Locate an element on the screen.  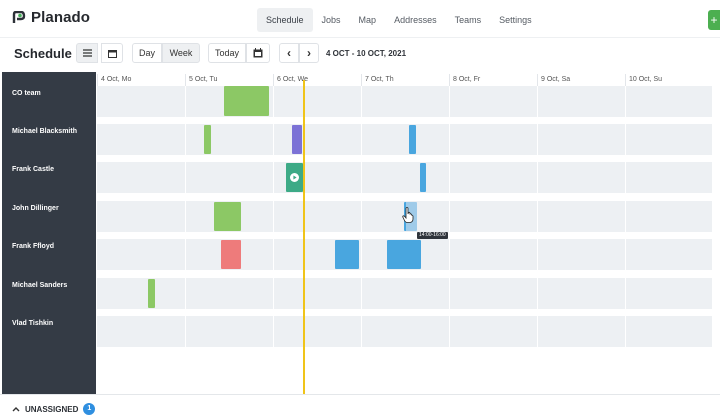
day-header-mon: 4 Oct, Mo is located at coordinates (141, 80).